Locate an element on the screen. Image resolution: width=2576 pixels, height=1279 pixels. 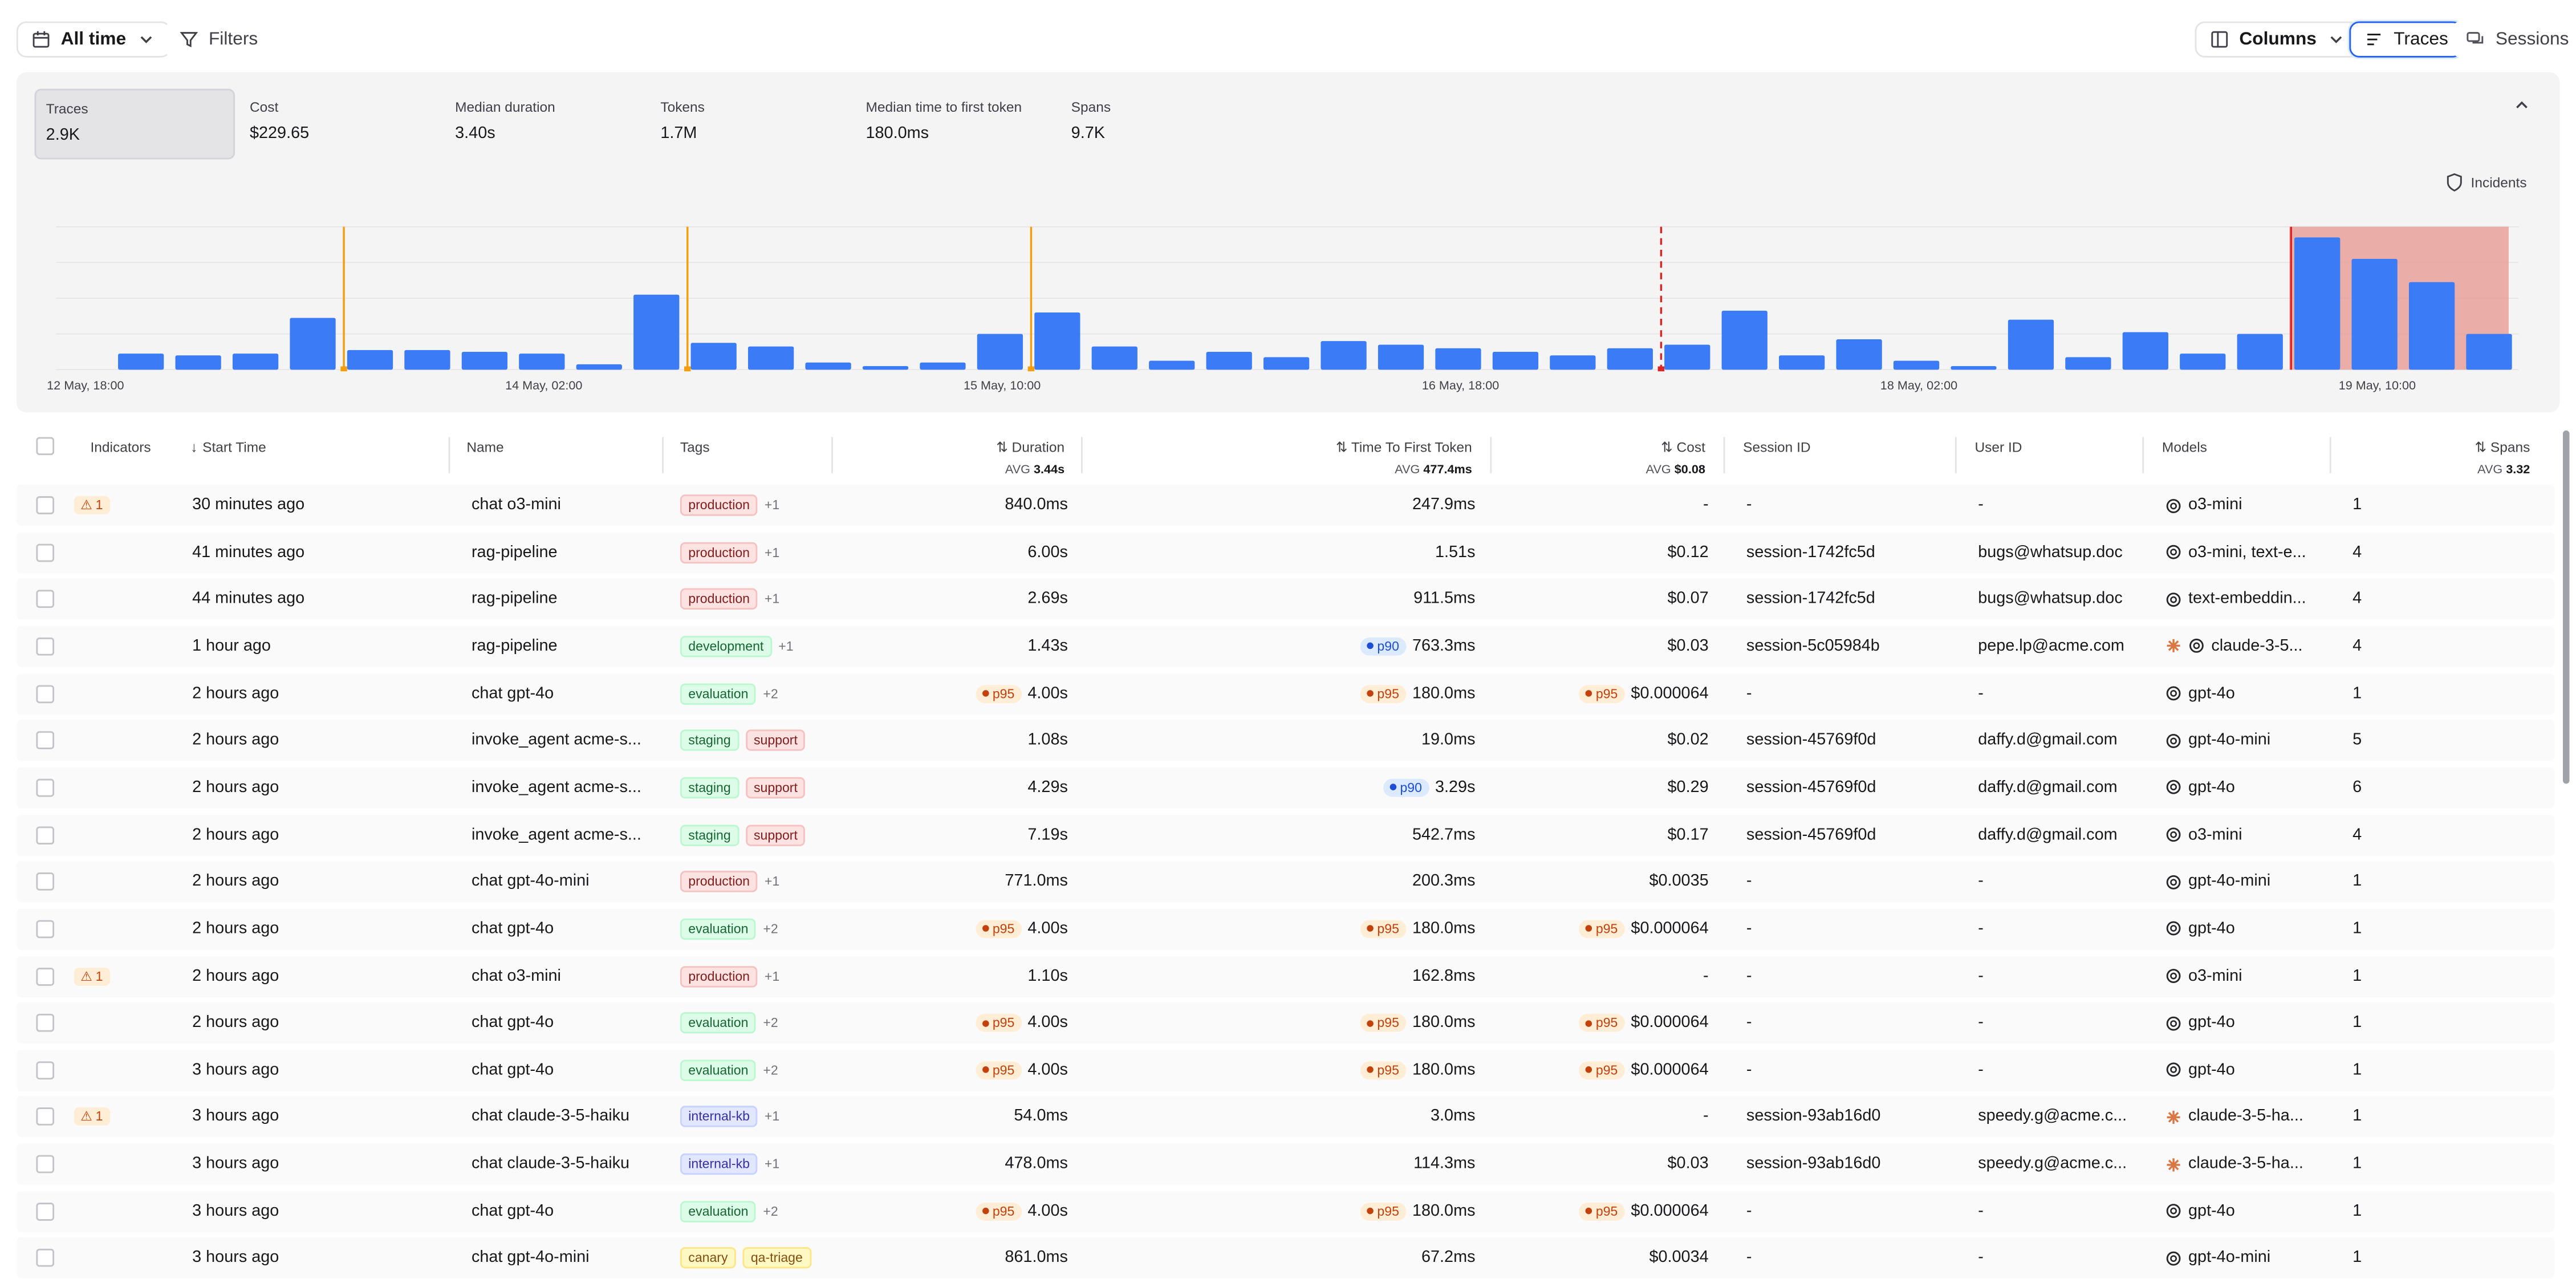
header-session-id: Session ID is located at coordinates (1777, 447).